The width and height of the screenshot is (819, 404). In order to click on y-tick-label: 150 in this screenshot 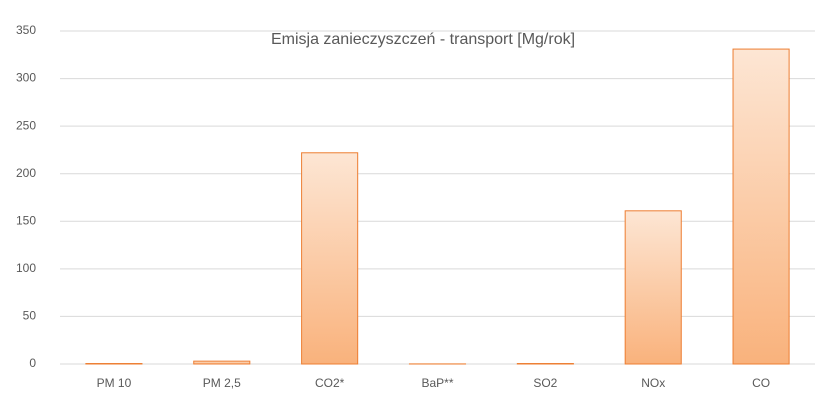, I will do `click(26, 220)`.